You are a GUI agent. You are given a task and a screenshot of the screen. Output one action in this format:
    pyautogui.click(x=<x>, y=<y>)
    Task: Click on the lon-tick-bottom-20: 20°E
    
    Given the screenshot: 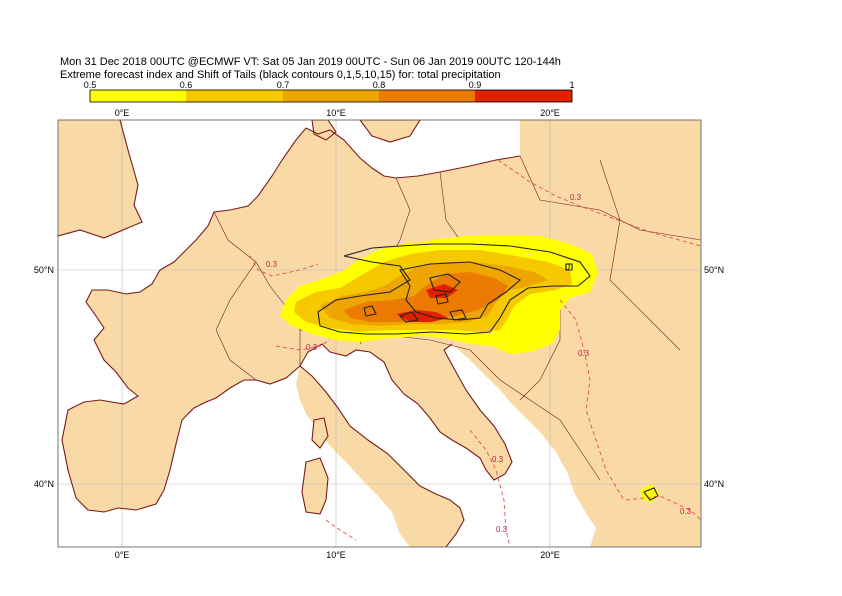 What is the action you would take?
    pyautogui.click(x=550, y=555)
    